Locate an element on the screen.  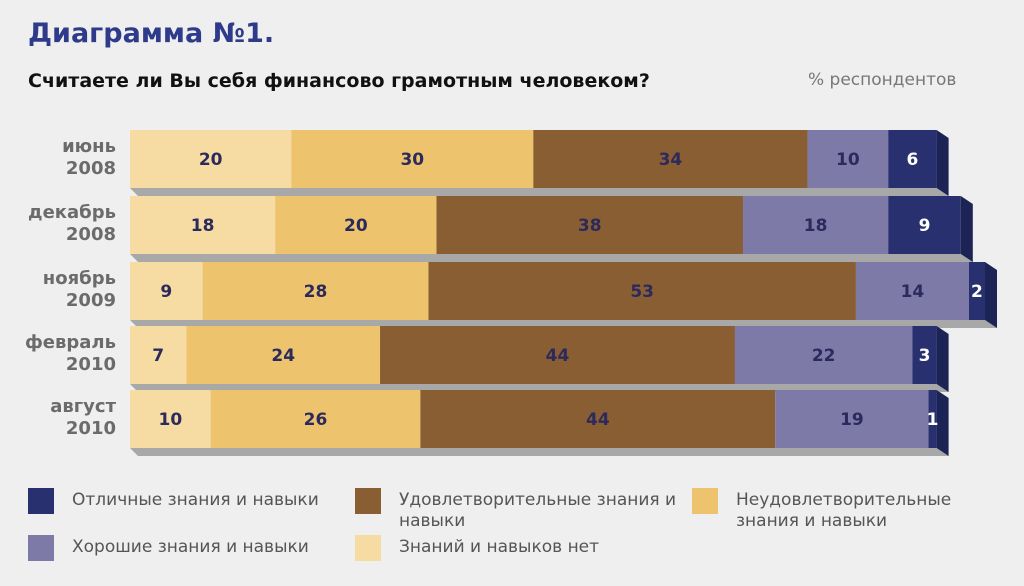
value-label: 14 is located at coordinates (913, 292).